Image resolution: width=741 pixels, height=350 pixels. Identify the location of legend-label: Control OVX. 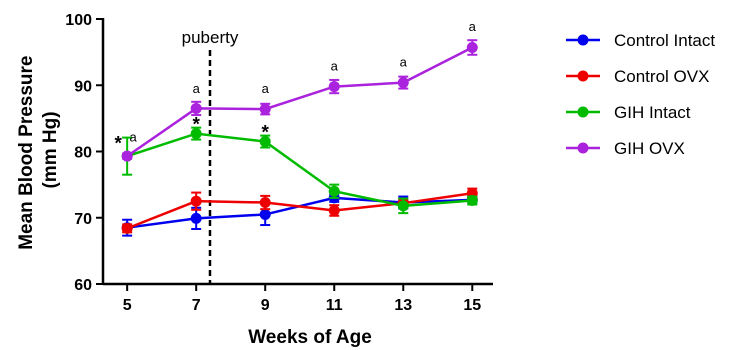
(661, 76).